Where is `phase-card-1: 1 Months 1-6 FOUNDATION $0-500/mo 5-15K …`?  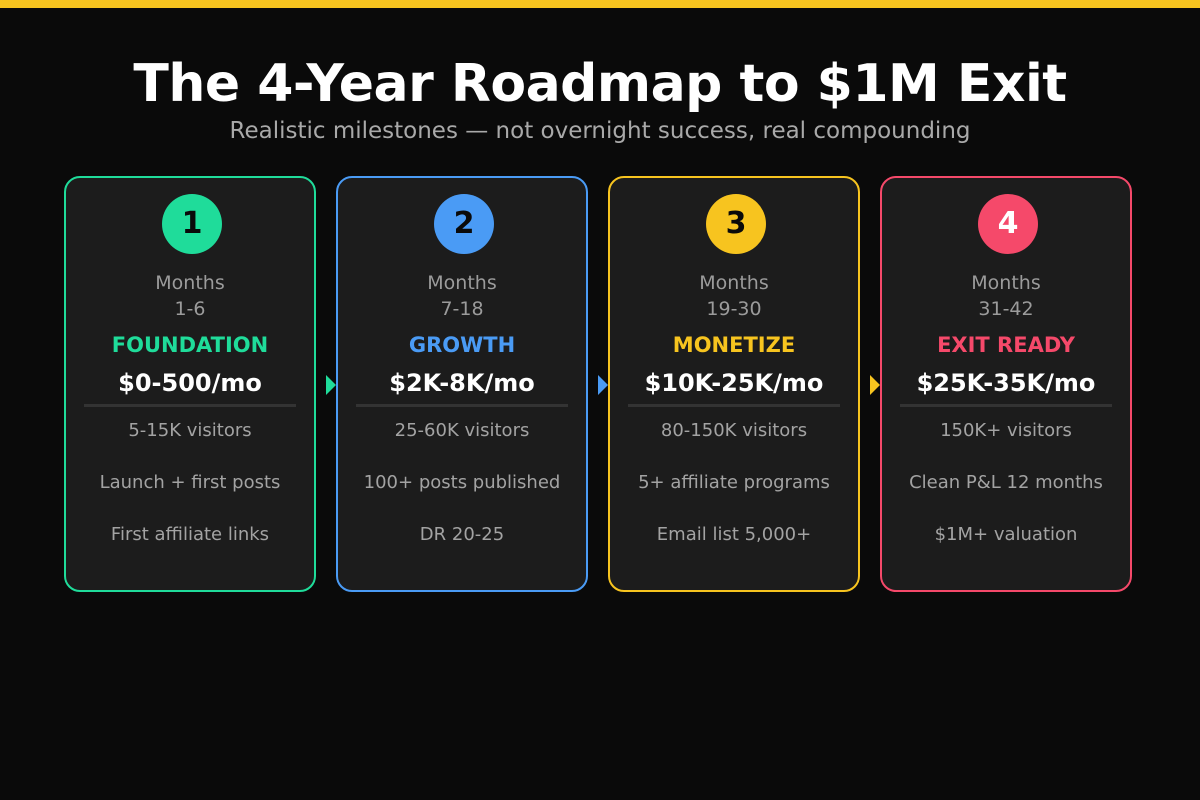
phase-card-1: 1 Months 1-6 FOUNDATION $0-500/mo 5-15K … is located at coordinates (190, 384).